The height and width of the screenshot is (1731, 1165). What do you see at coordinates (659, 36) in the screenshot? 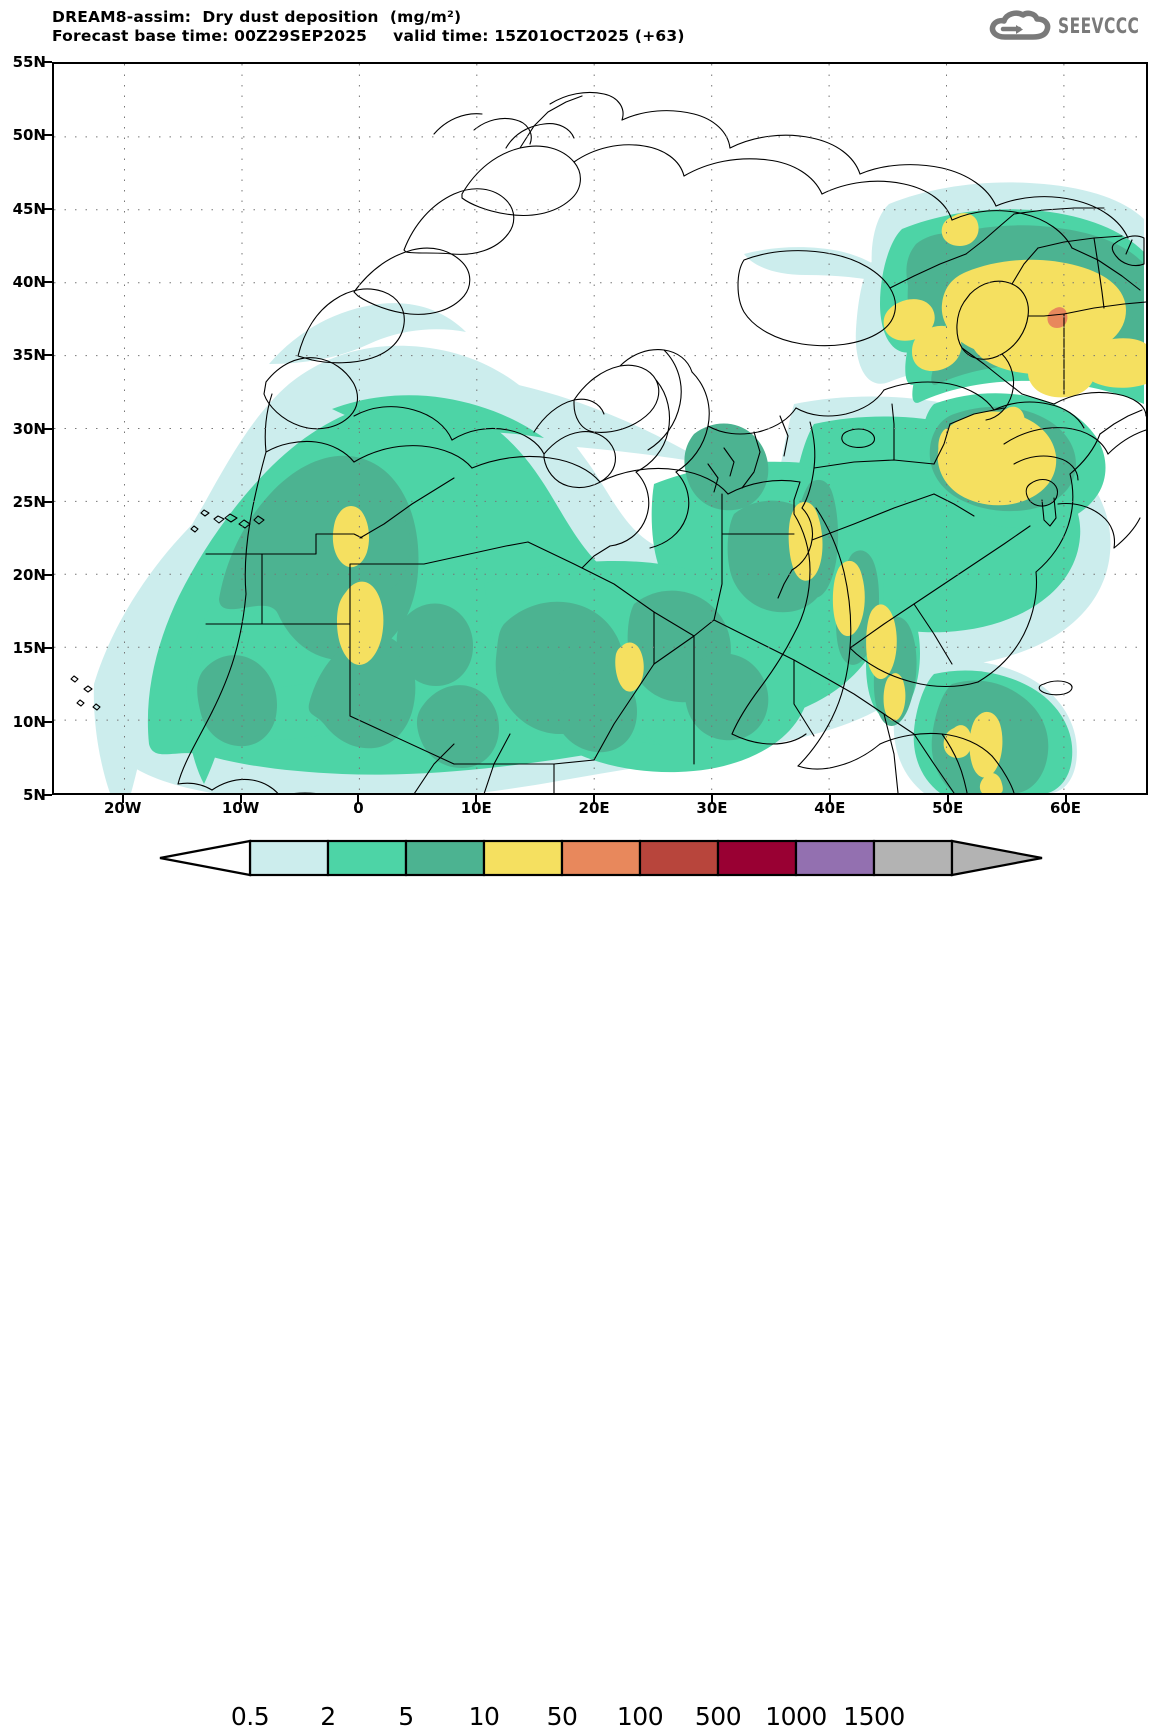
I see `lead-time: (+63)` at bounding box center [659, 36].